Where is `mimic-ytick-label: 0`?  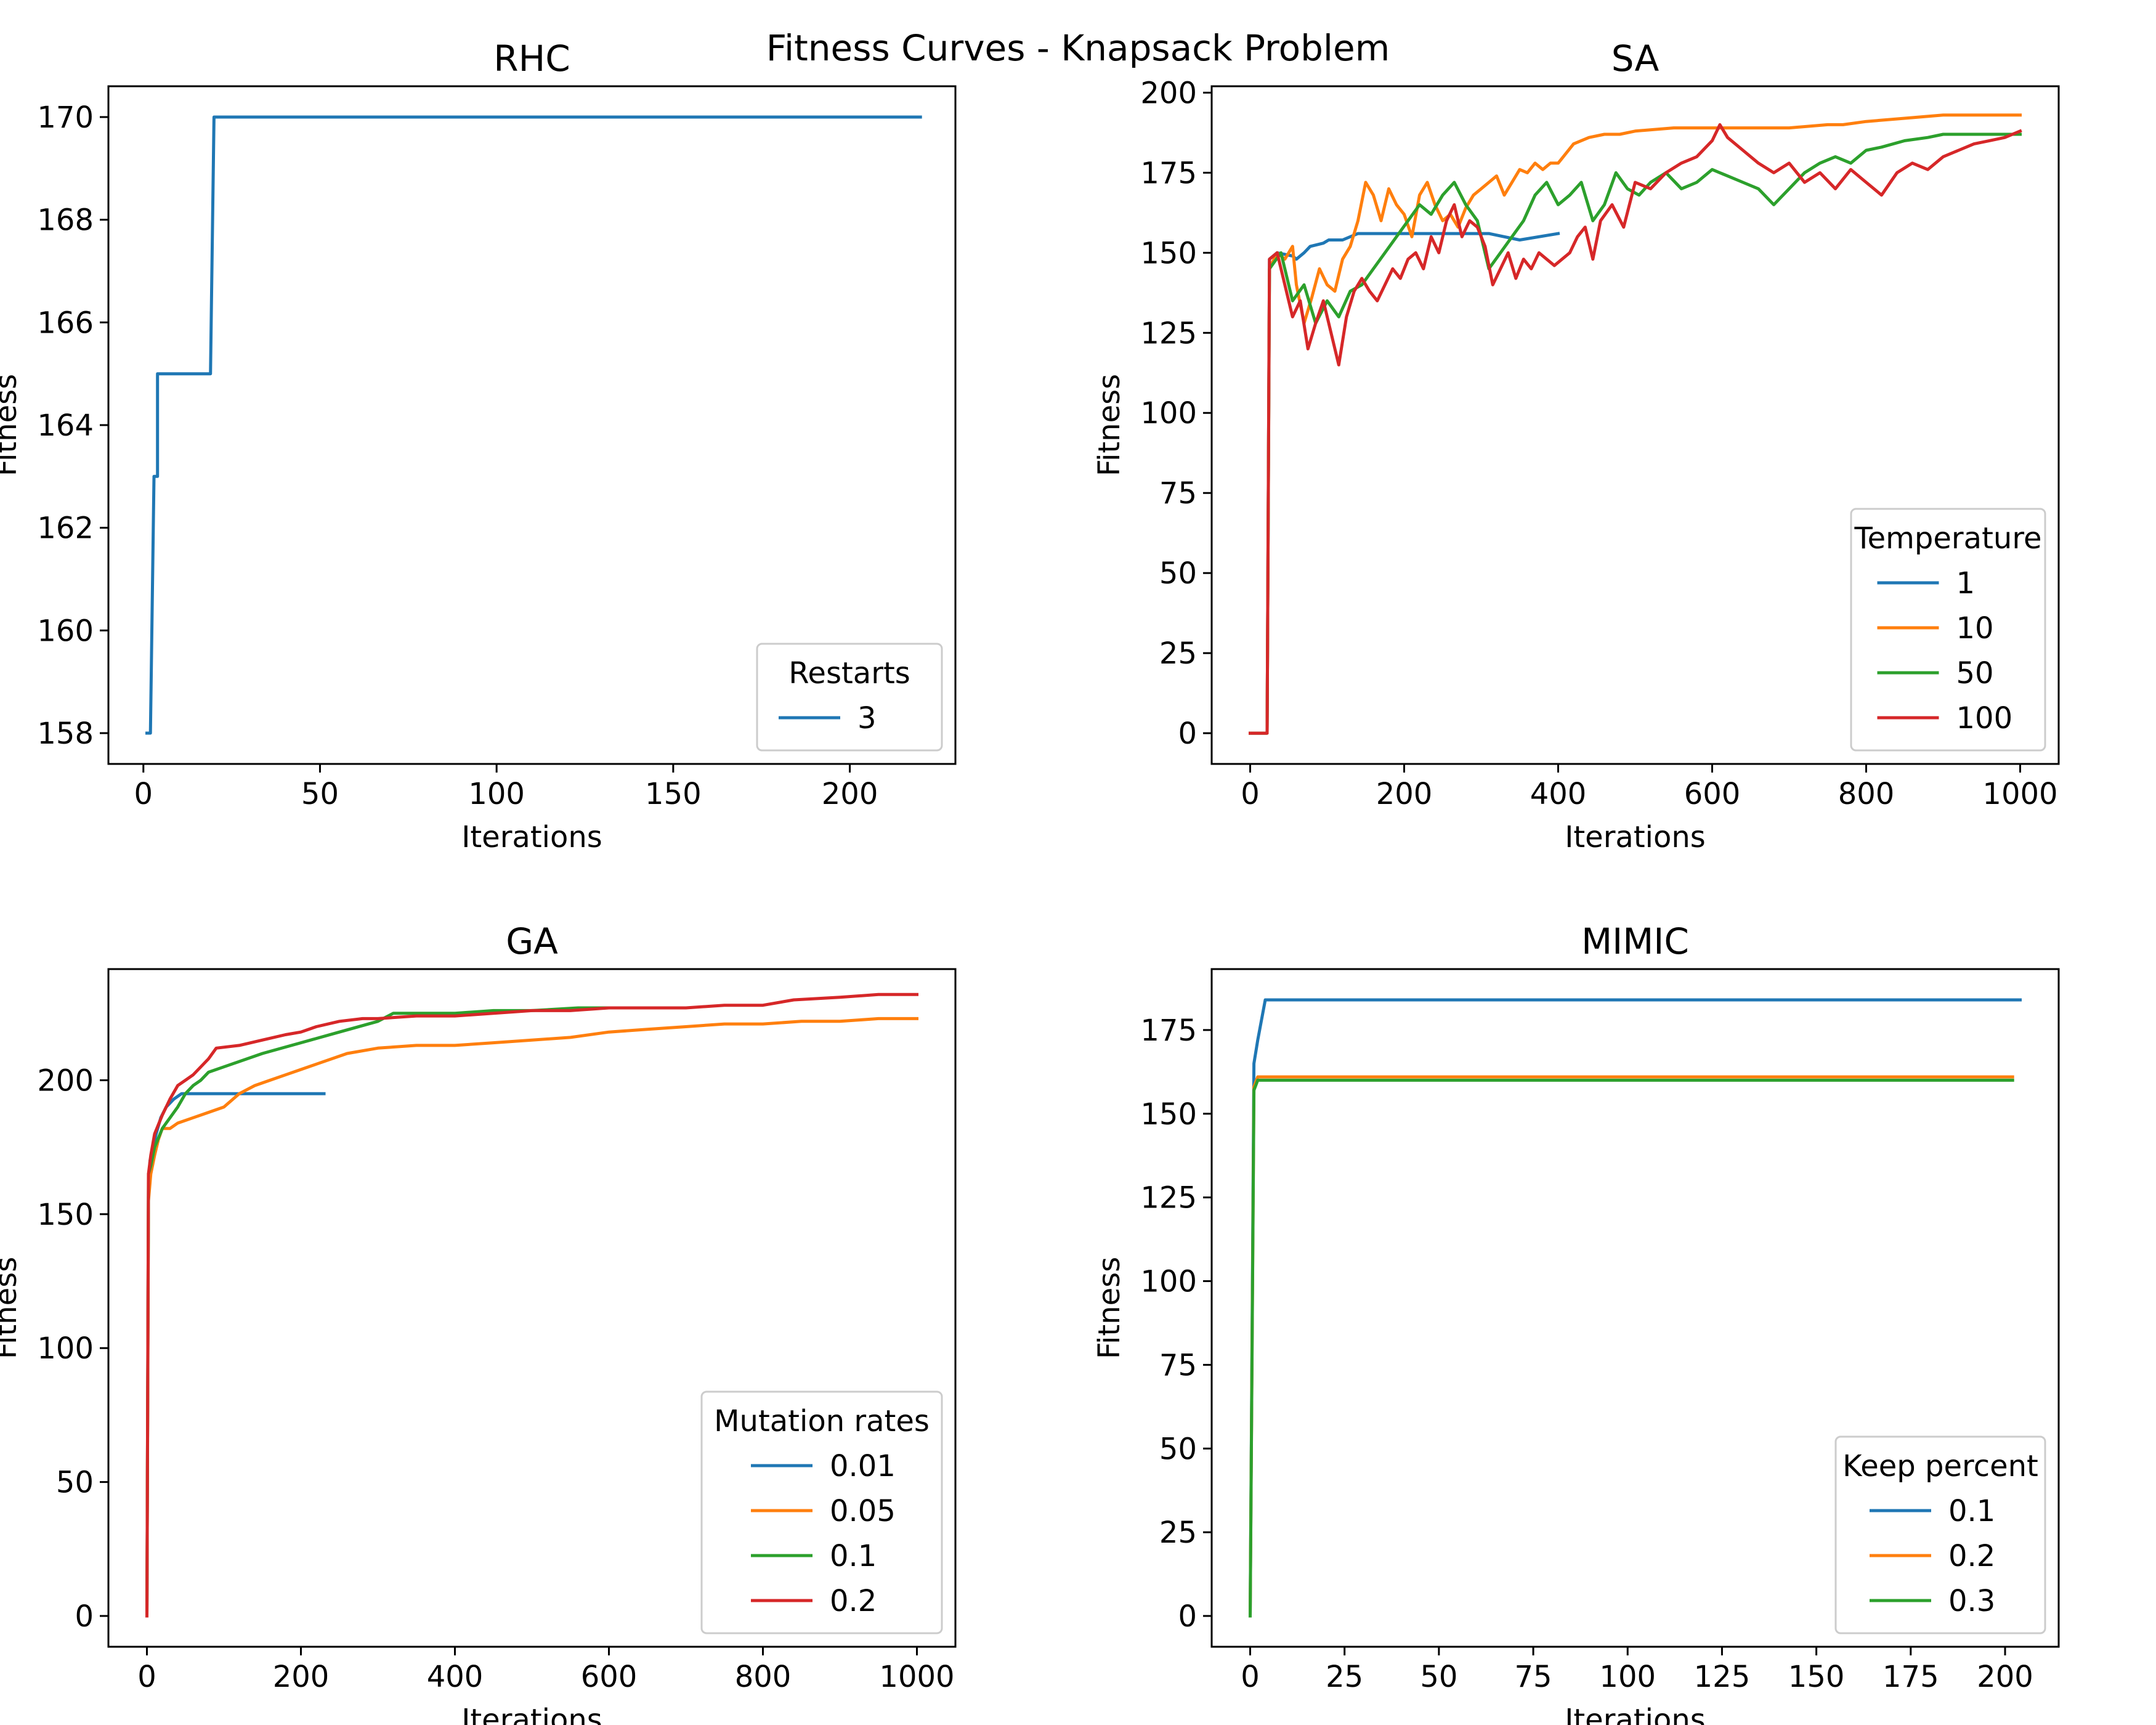
mimic-ytick-label: 0 is located at coordinates (1187, 1616).